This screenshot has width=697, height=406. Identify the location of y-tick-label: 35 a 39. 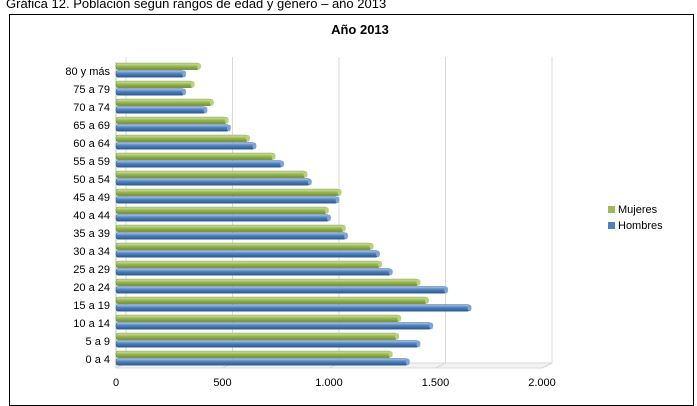
(91, 234).